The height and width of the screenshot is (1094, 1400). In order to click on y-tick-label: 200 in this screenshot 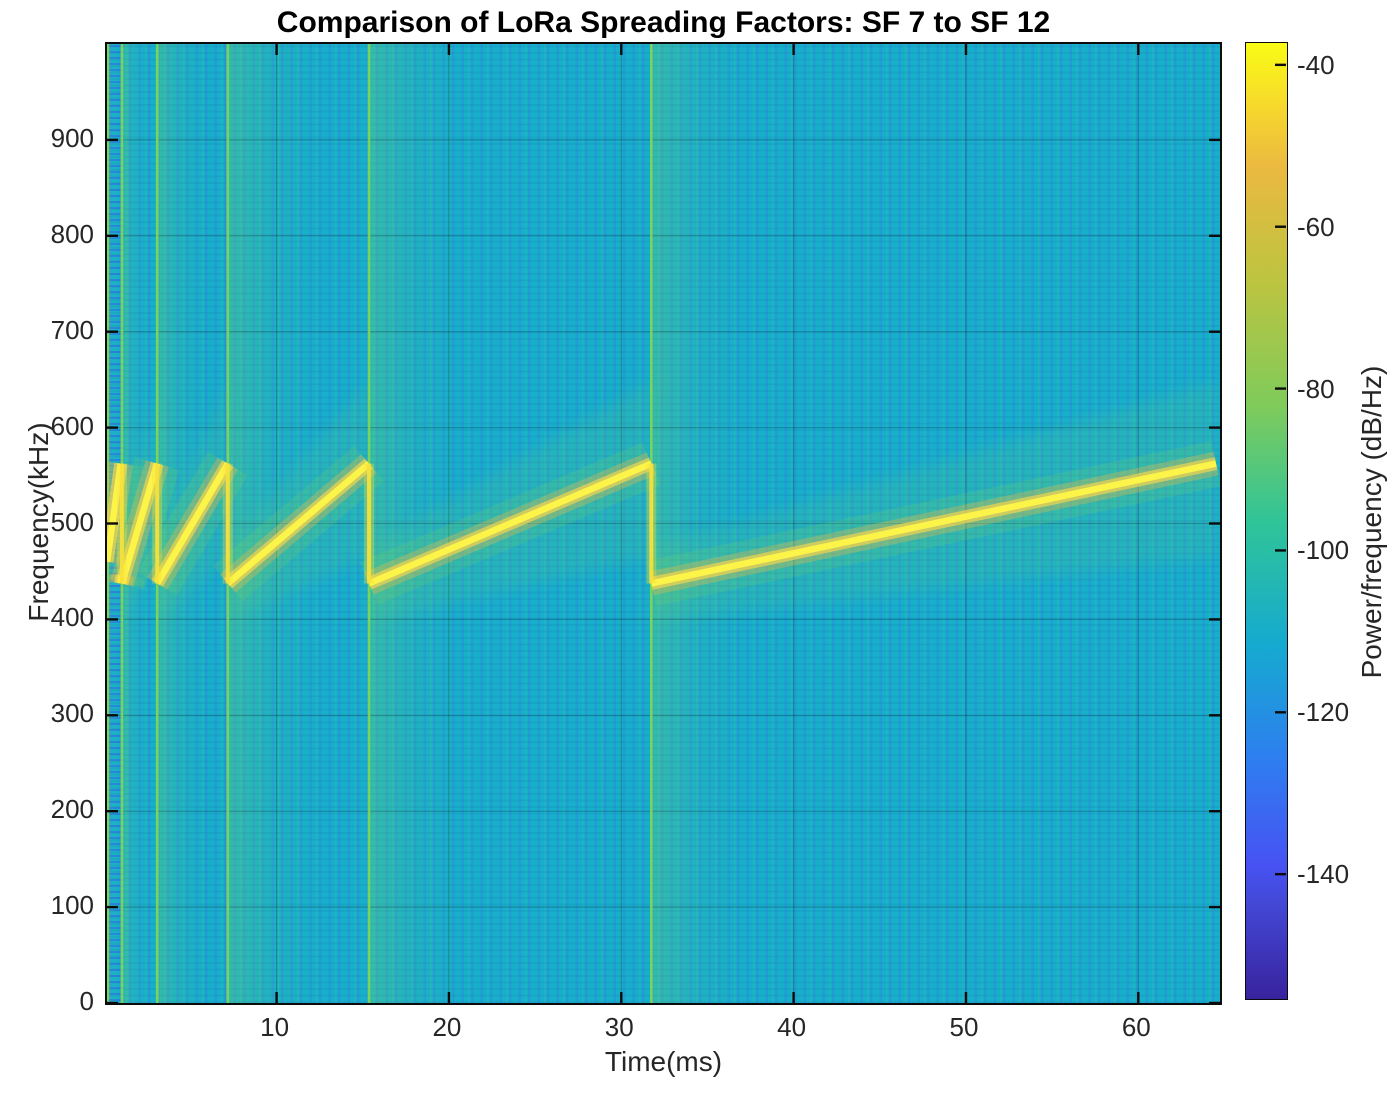, I will do `click(72, 809)`.